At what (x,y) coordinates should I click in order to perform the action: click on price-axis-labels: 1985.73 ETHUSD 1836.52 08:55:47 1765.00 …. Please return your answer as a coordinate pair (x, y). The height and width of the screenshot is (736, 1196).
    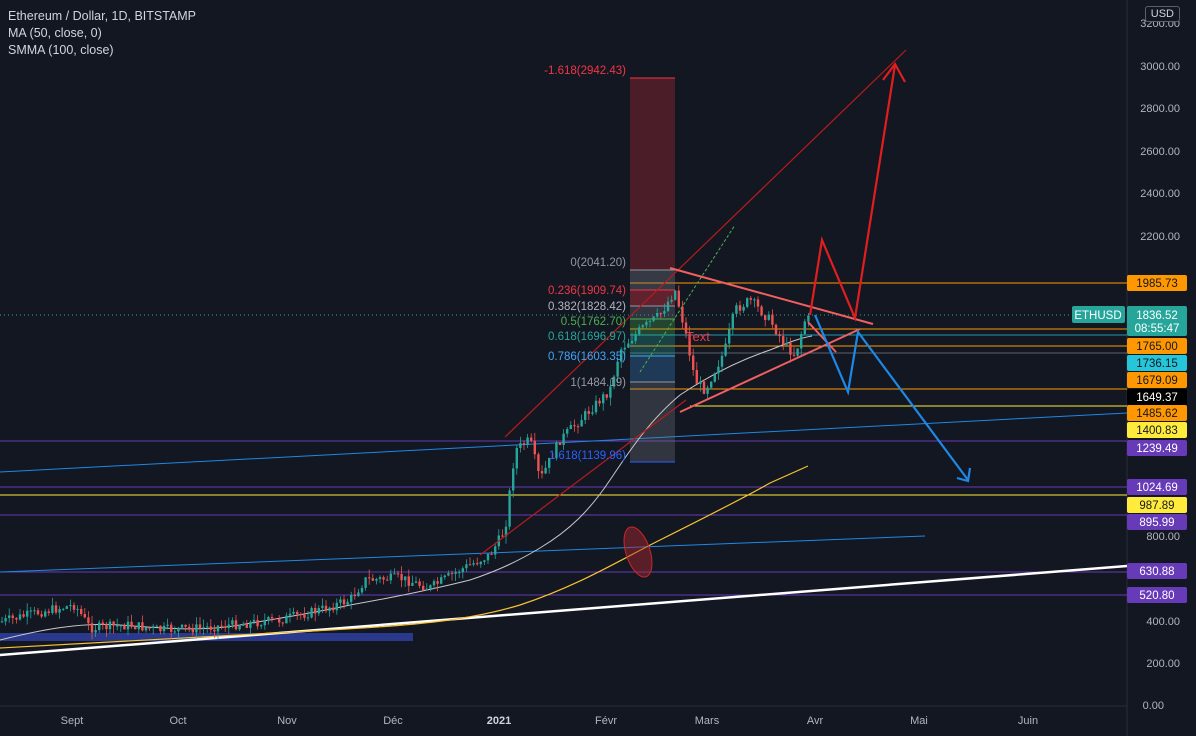
    Looking at the image, I should click on (1129, 439).